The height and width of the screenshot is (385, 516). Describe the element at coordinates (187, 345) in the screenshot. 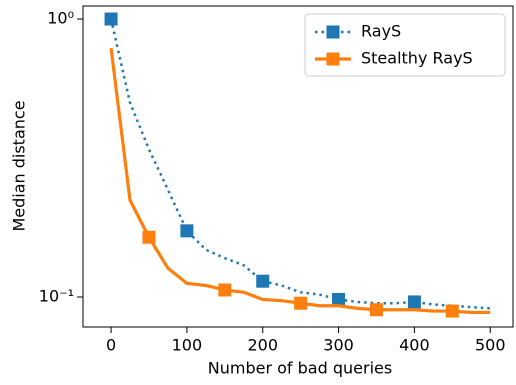

I see `x-tick-label: 100` at that location.